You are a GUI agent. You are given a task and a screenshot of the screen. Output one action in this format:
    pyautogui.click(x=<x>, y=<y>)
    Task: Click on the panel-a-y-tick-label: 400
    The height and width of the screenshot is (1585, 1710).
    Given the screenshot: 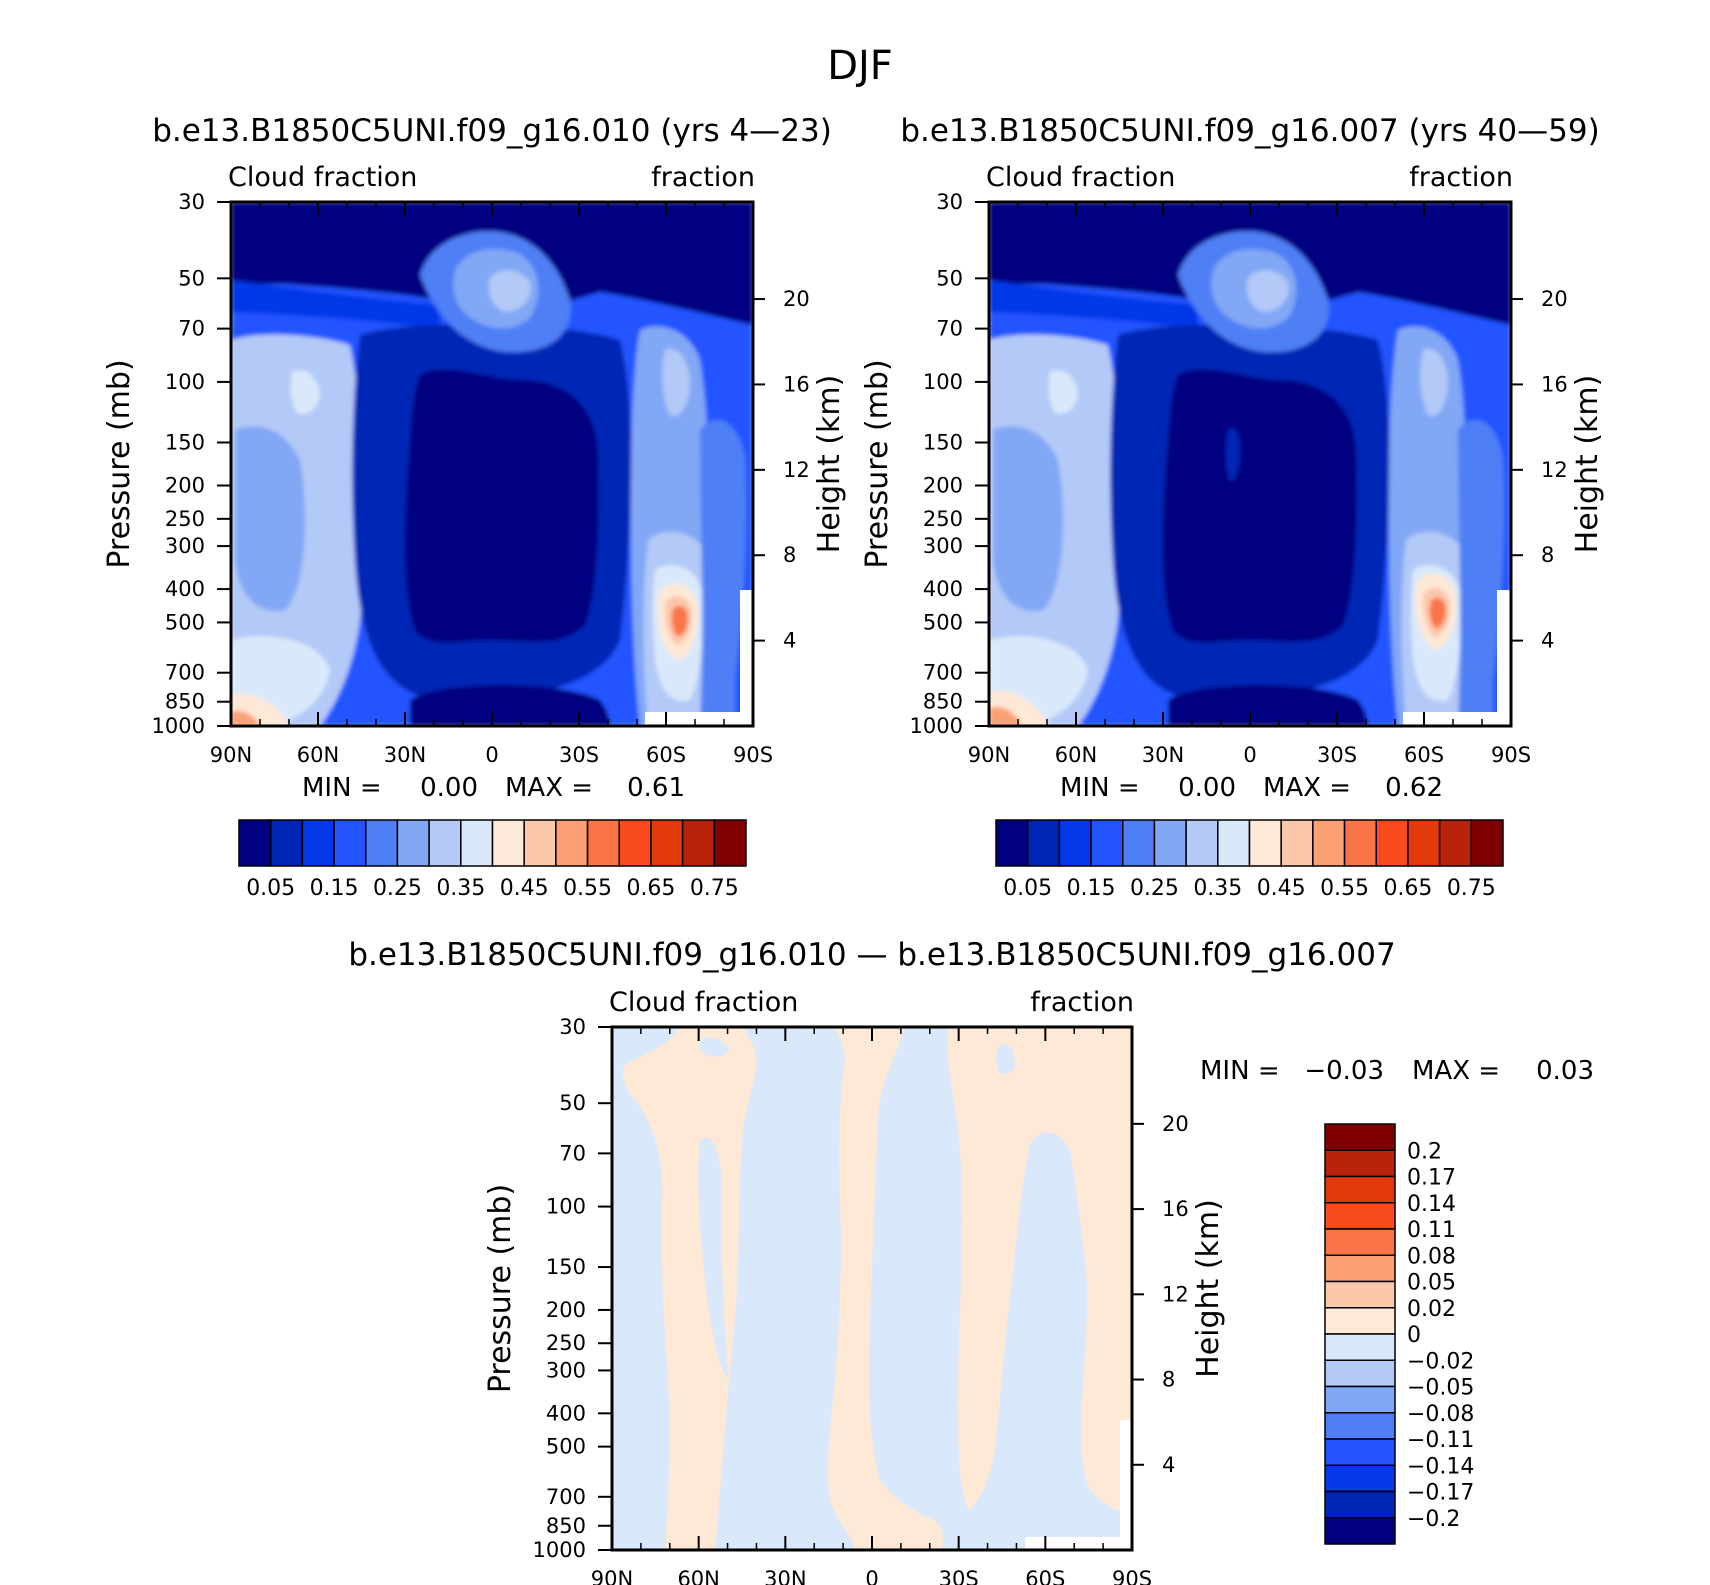 What is the action you would take?
    pyautogui.click(x=185, y=589)
    